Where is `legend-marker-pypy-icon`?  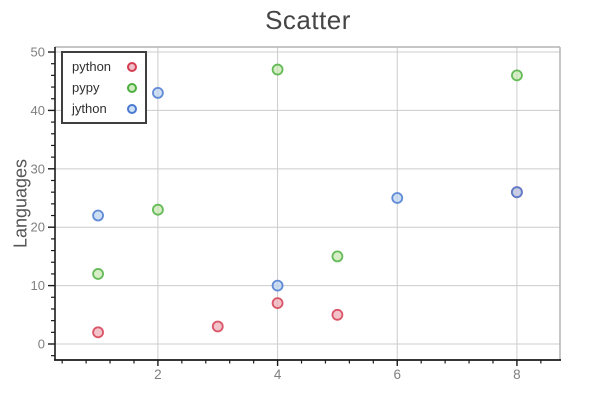
legend-marker-pypy-icon is located at coordinates (132, 87).